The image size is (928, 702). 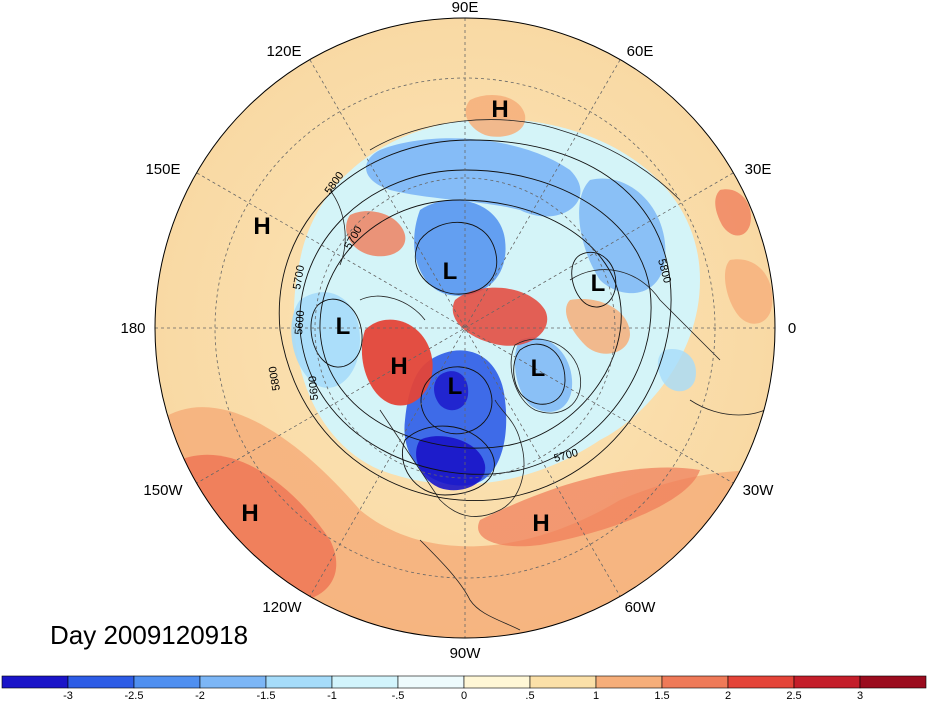 I want to click on high-alaska: H, so click(x=398, y=366).